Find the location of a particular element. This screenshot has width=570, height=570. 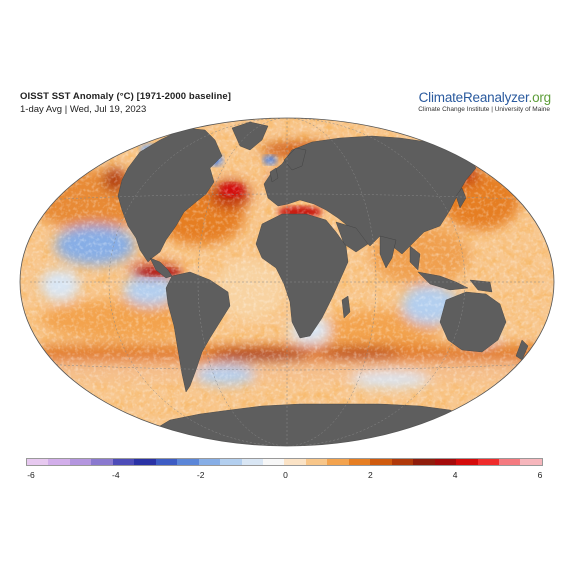

southeast-asia-land is located at coordinates (415, 258).